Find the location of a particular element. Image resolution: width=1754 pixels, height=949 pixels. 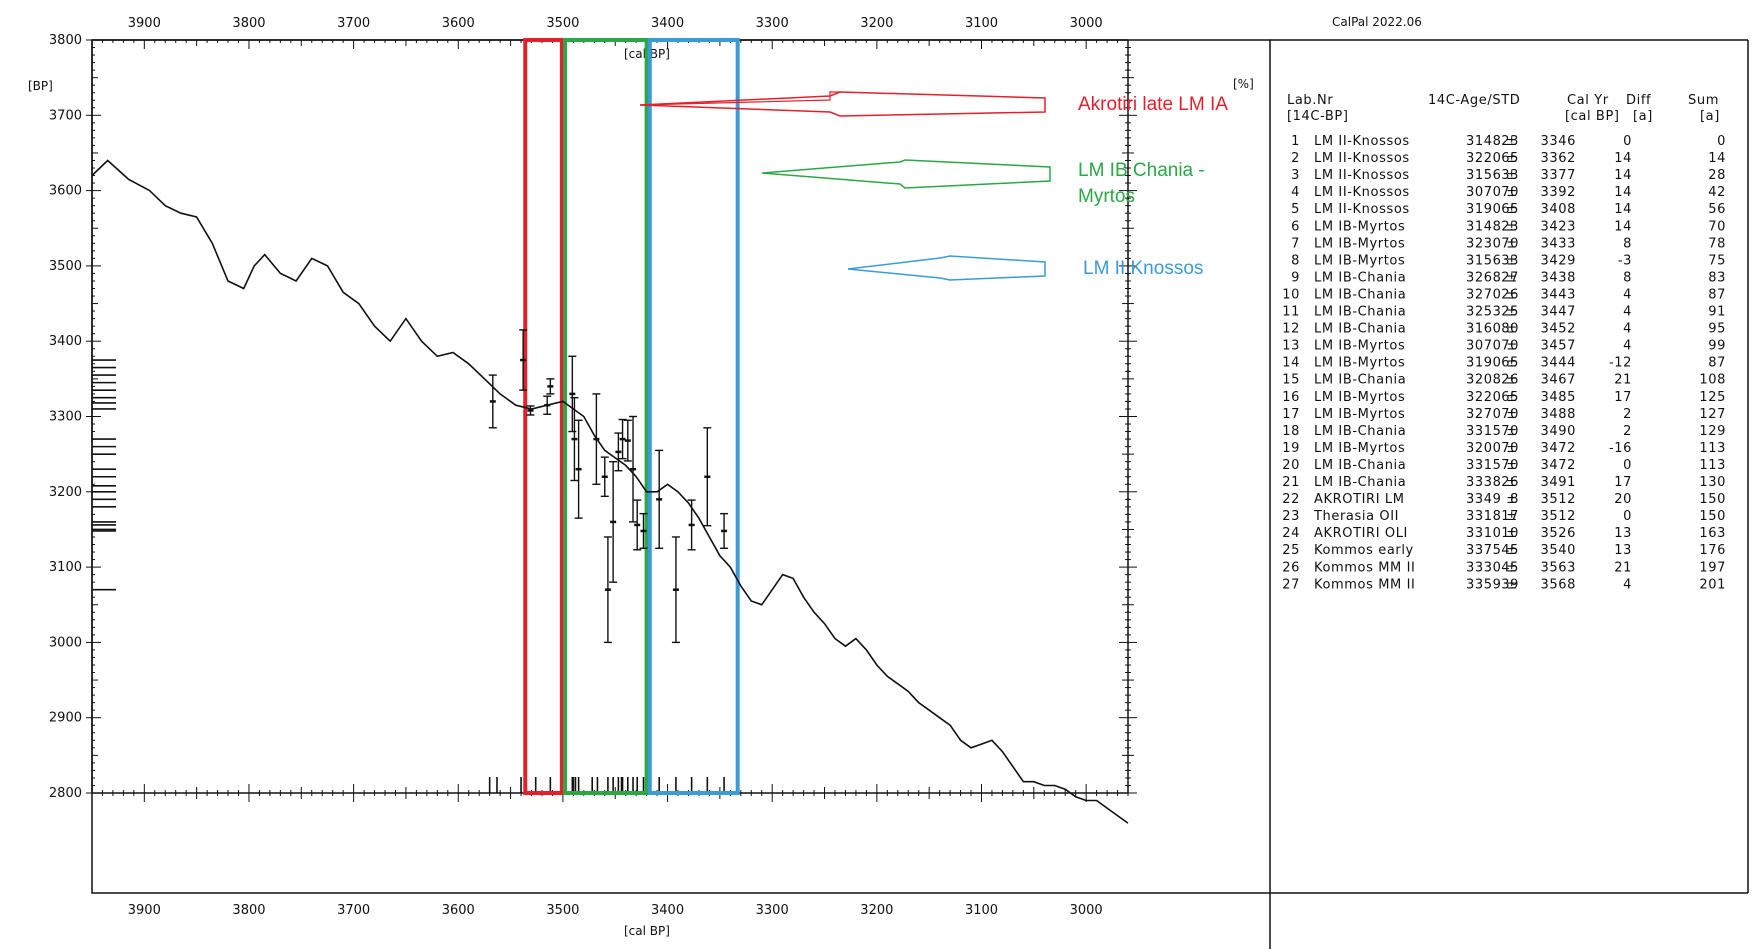

row-std: 23 is located at coordinates (1510, 226).